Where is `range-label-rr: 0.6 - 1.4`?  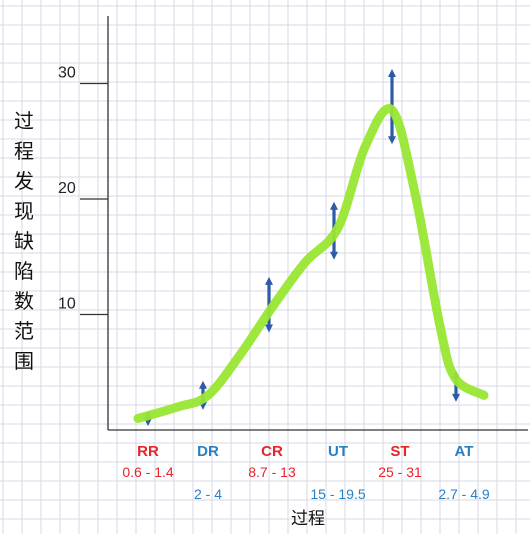 range-label-rr: 0.6 - 1.4 is located at coordinates (148, 472).